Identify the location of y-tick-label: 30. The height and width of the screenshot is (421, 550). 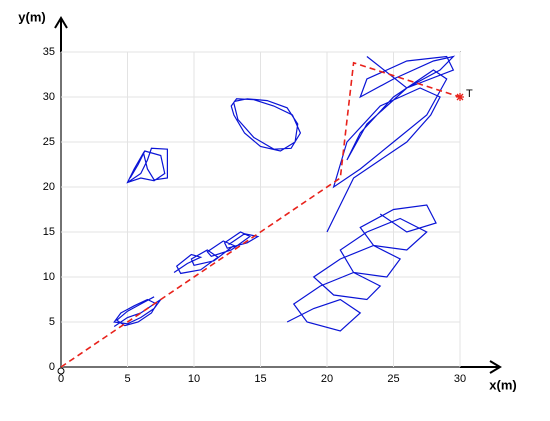
(49, 97).